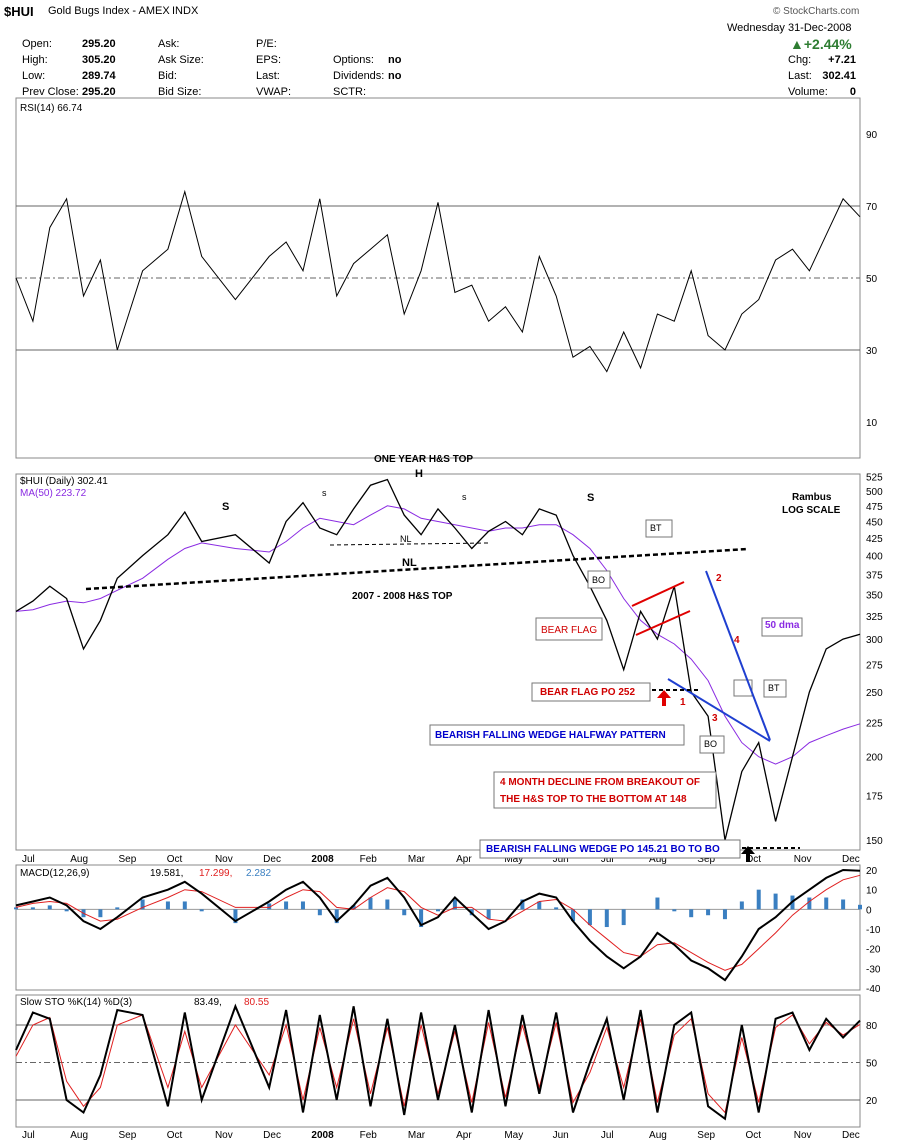  I want to click on x-label-bottom-9: Apr, so click(464, 1135).